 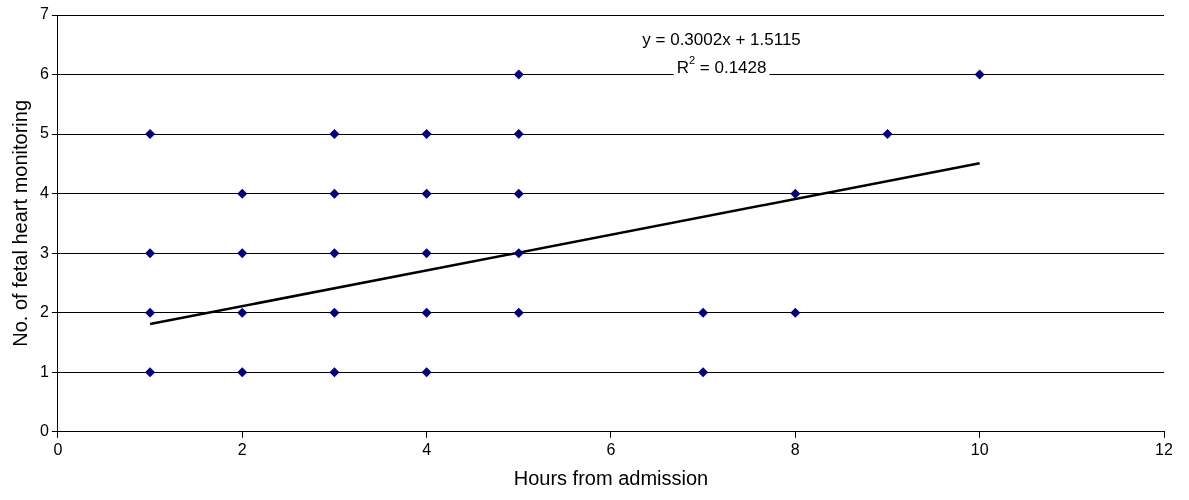 What do you see at coordinates (44, 73) in the screenshot?
I see `y-tick-label: 6` at bounding box center [44, 73].